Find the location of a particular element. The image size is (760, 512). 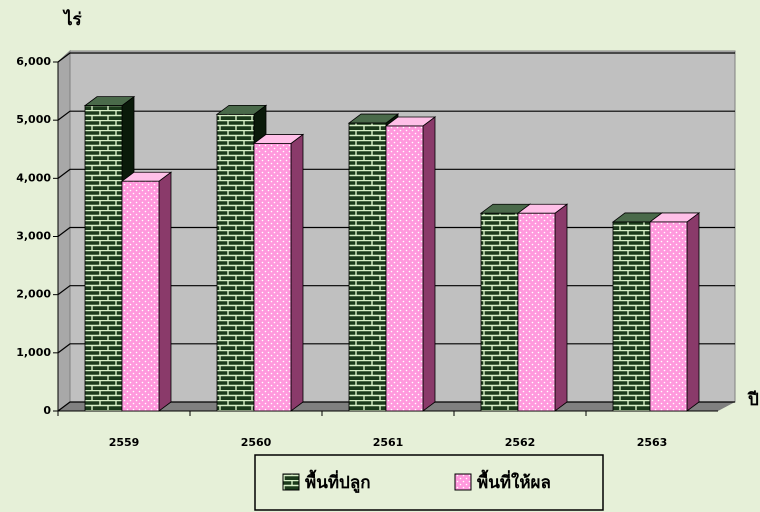

x-axis-label: ปี is located at coordinates (753, 399).